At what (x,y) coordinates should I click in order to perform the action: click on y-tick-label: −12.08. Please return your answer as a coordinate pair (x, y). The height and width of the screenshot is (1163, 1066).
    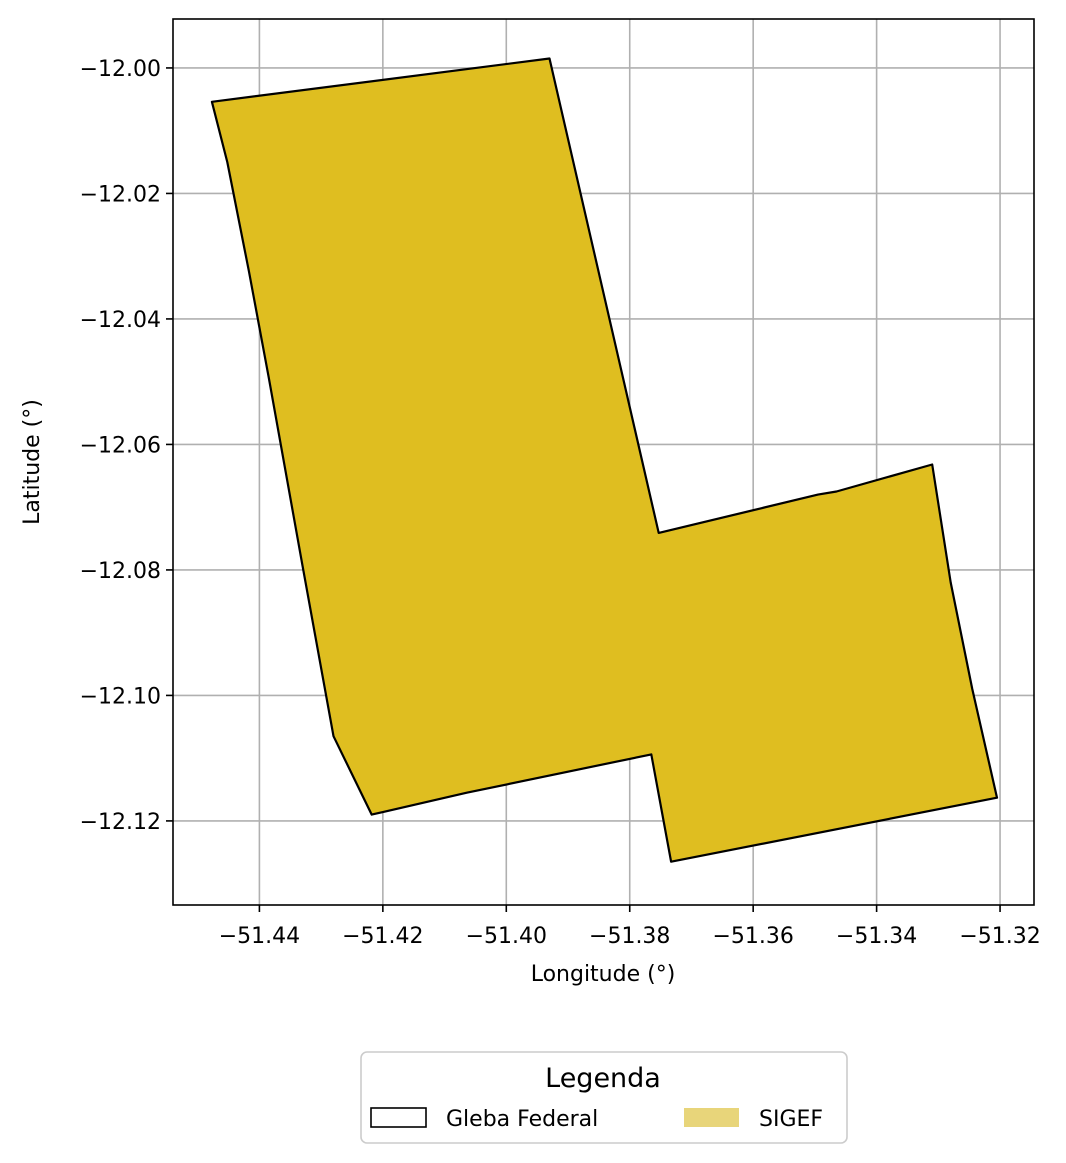
    Looking at the image, I should click on (120, 571).